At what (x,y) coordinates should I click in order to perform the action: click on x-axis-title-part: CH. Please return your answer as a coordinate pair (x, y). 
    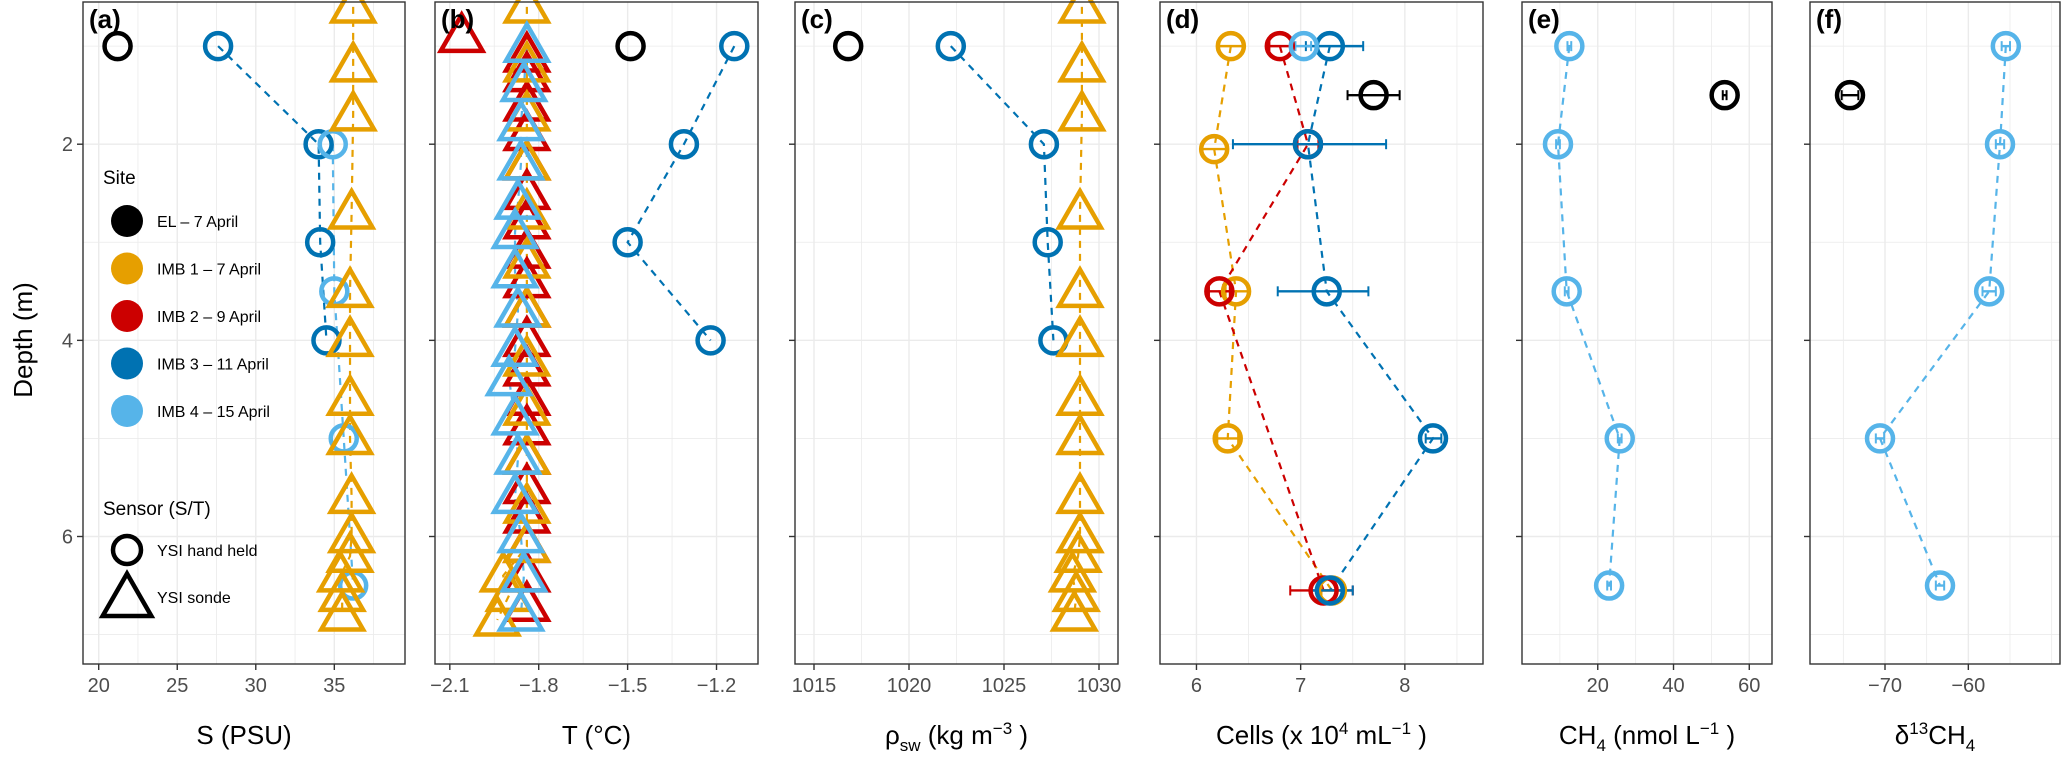
    Looking at the image, I should click on (1947, 735).